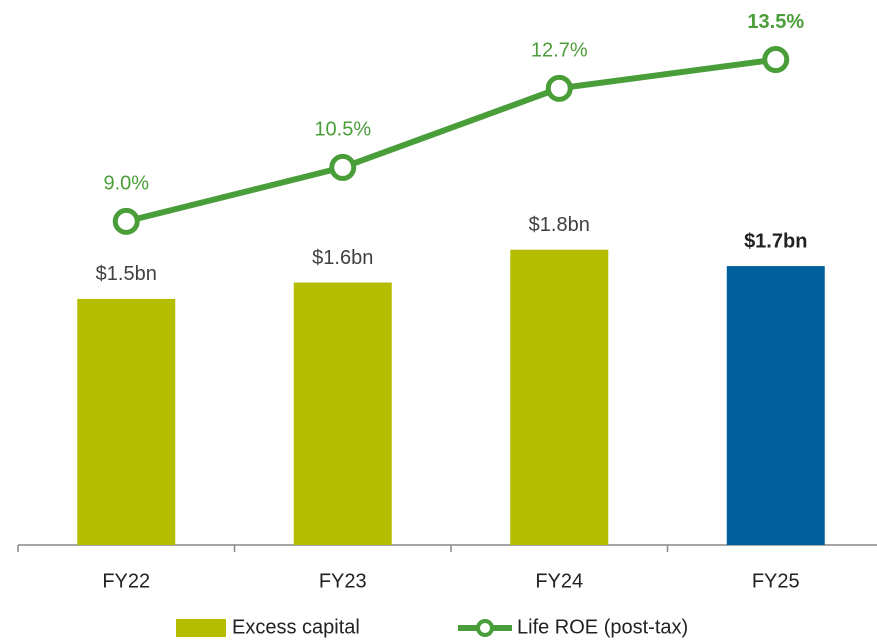 The image size is (877, 644). What do you see at coordinates (296, 627) in the screenshot?
I see `legend-label: Excess capital` at bounding box center [296, 627].